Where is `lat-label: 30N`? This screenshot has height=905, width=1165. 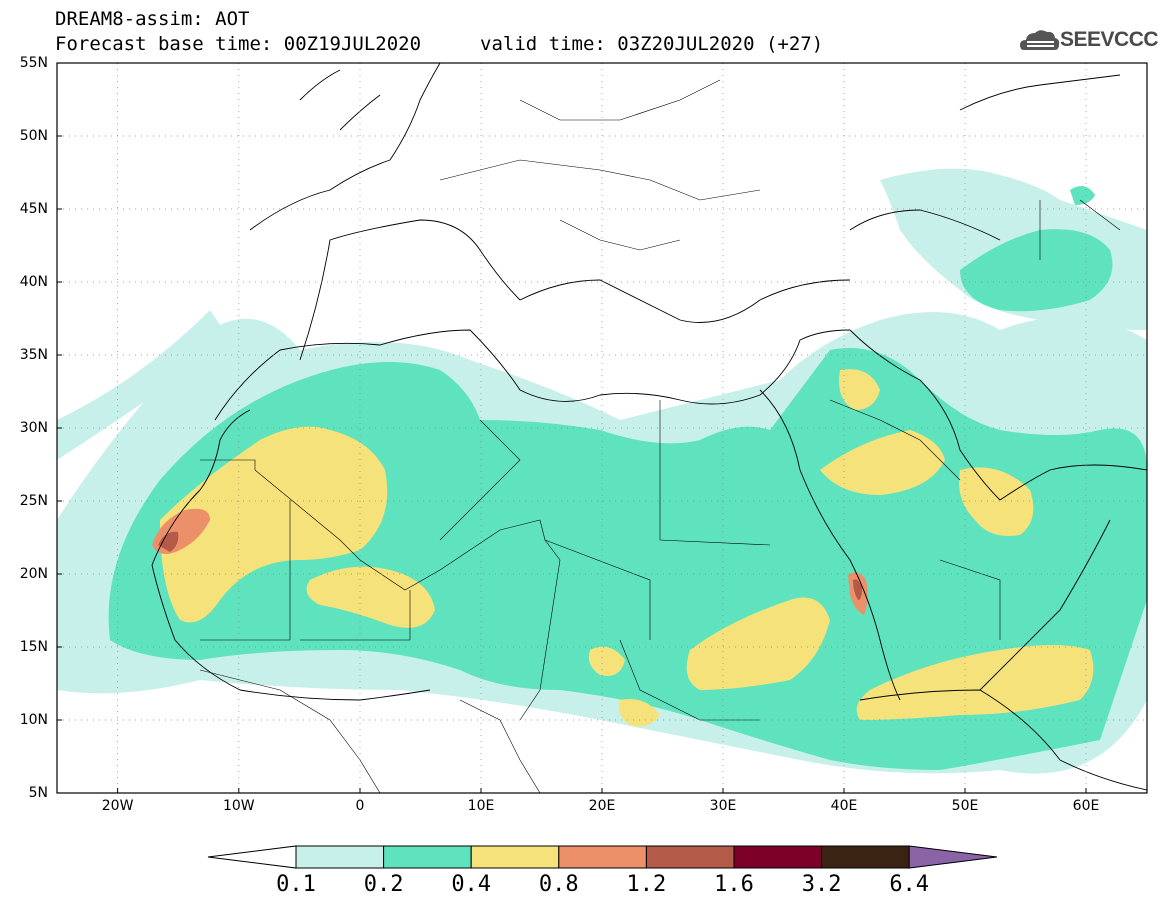
lat-label: 30N is located at coordinates (33, 428).